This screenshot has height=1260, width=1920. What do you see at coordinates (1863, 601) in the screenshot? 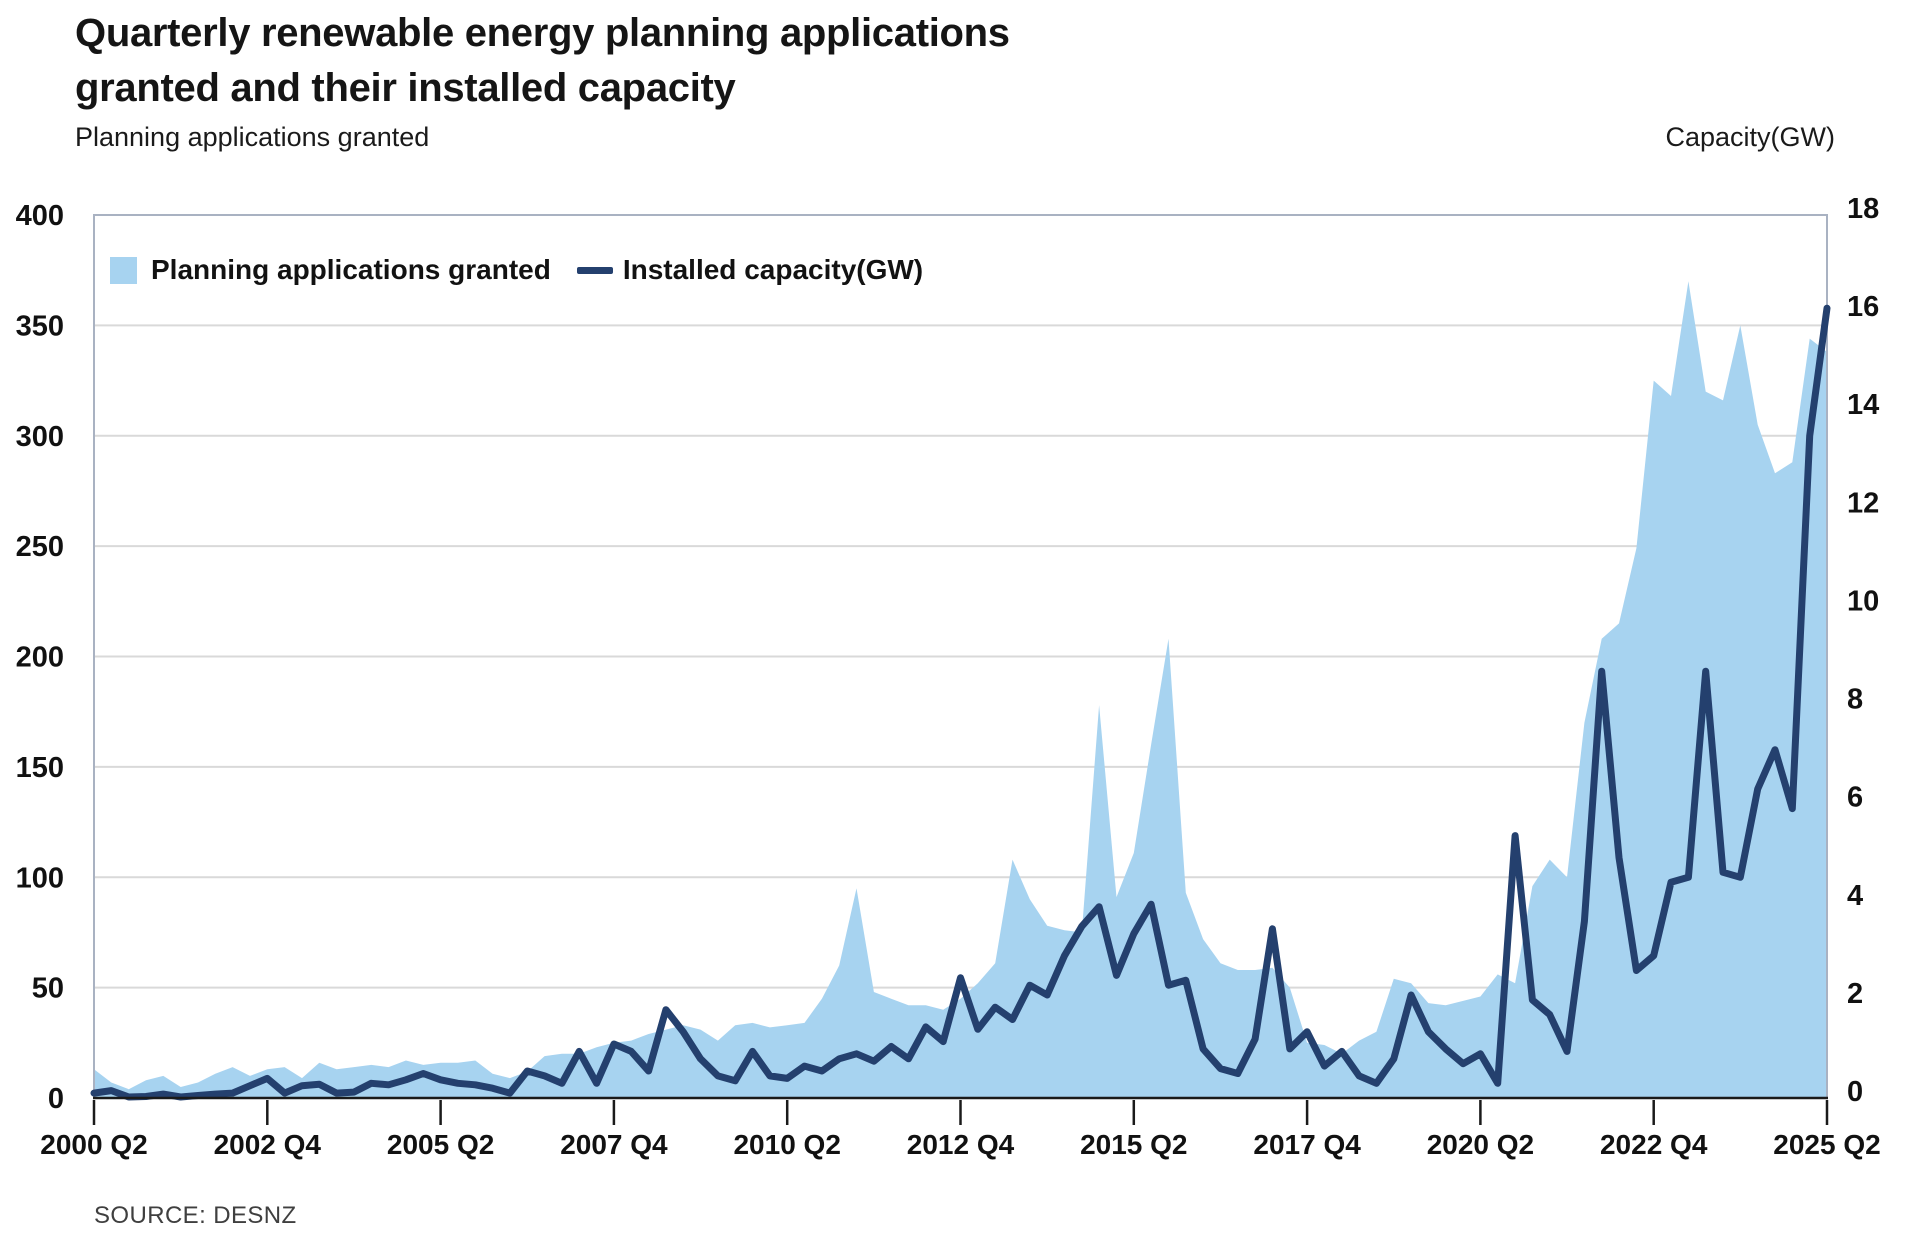
I see `right-axis-tick-label: 10` at bounding box center [1863, 601].